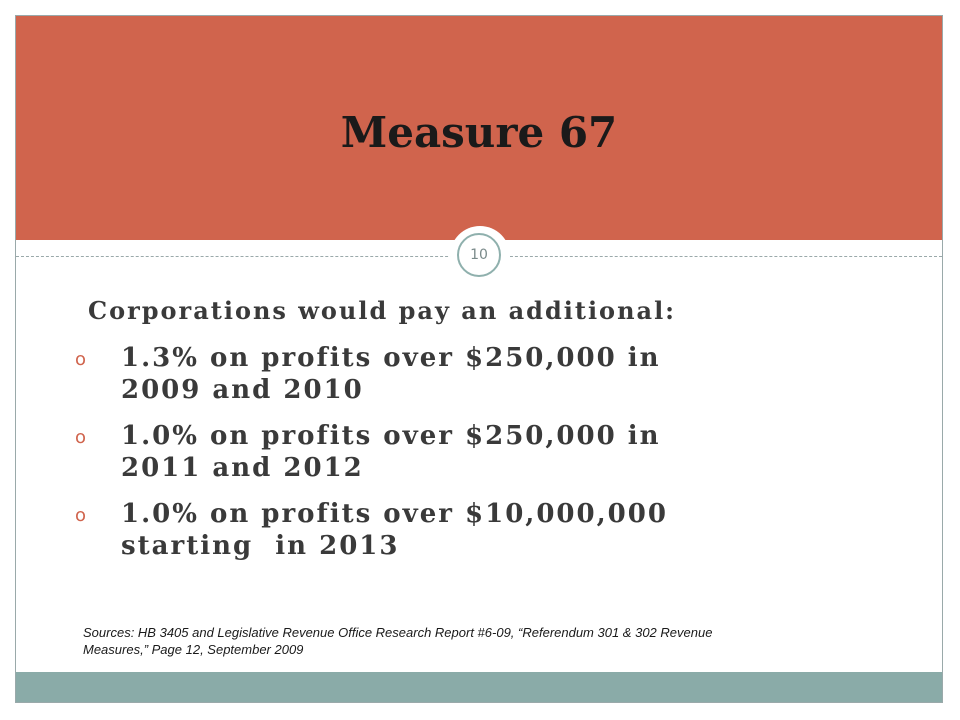  What do you see at coordinates (479, 687) in the screenshot?
I see `footer-bar` at bounding box center [479, 687].